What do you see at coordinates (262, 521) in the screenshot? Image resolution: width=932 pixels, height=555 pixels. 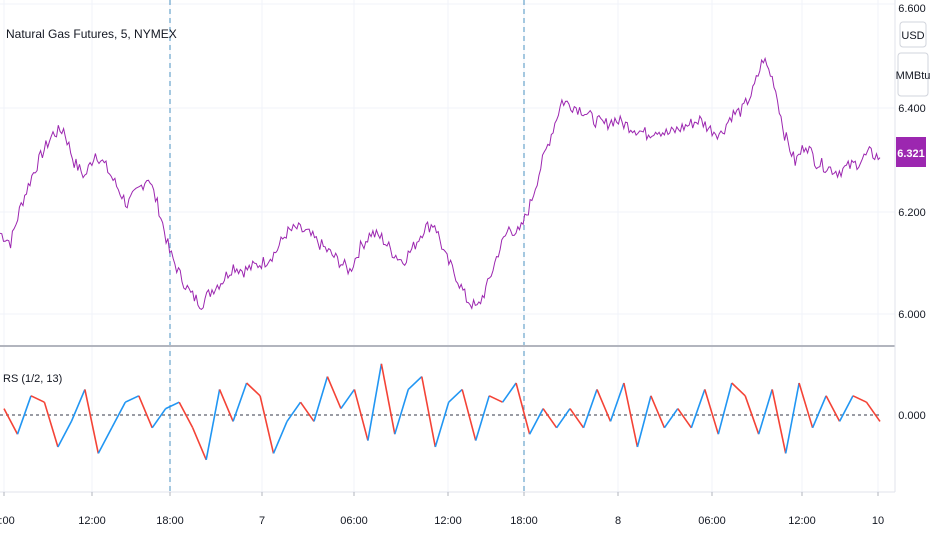 I see `time-tick-label: 7` at bounding box center [262, 521].